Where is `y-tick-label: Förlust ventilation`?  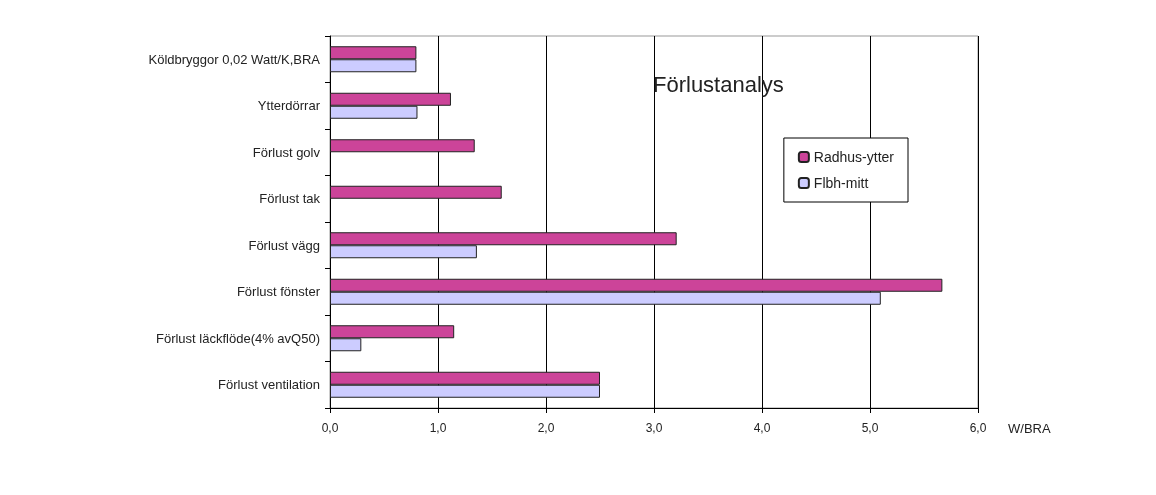 y-tick-label: Förlust ventilation is located at coordinates (269, 385).